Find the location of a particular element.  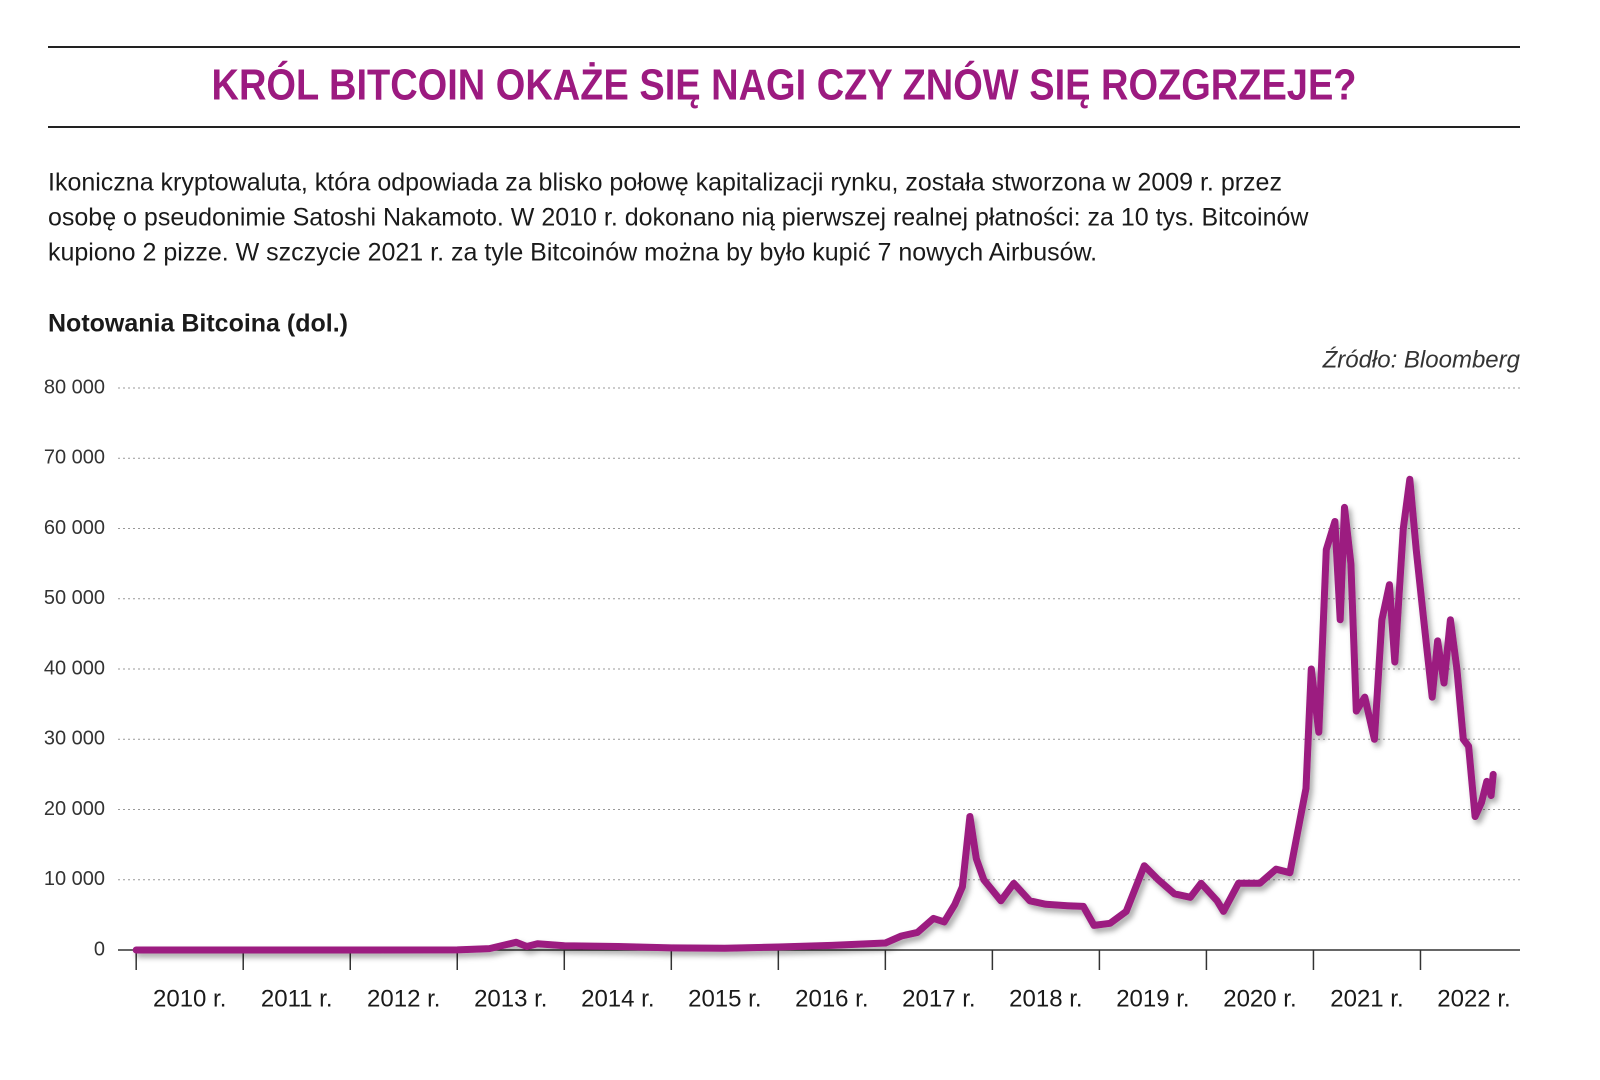

y-tick-label: 10 000 is located at coordinates (74, 879).